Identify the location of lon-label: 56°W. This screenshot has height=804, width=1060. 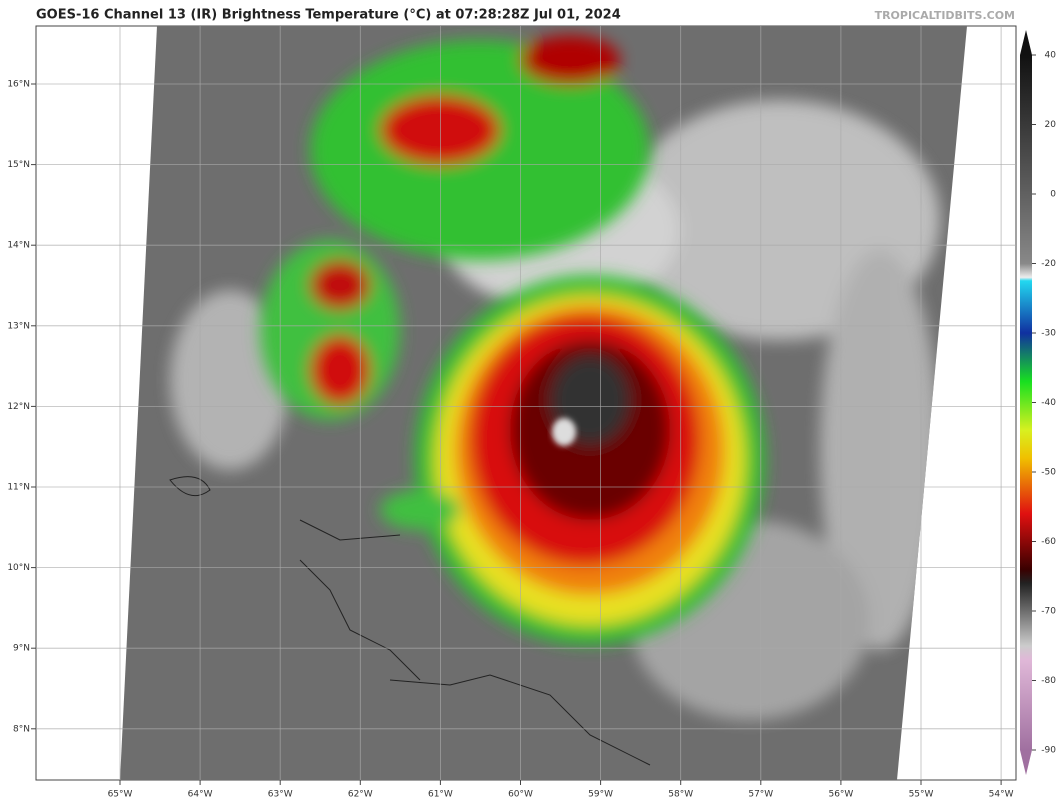
(840, 795).